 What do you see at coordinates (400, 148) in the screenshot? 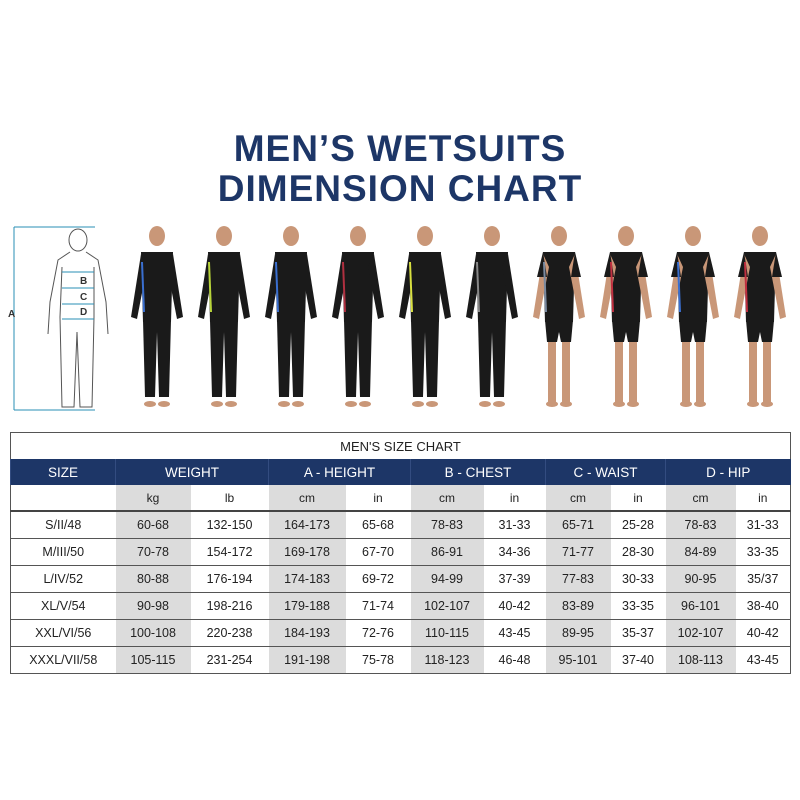
I see `title-line-1: MEN’S WETSUITS` at bounding box center [400, 148].